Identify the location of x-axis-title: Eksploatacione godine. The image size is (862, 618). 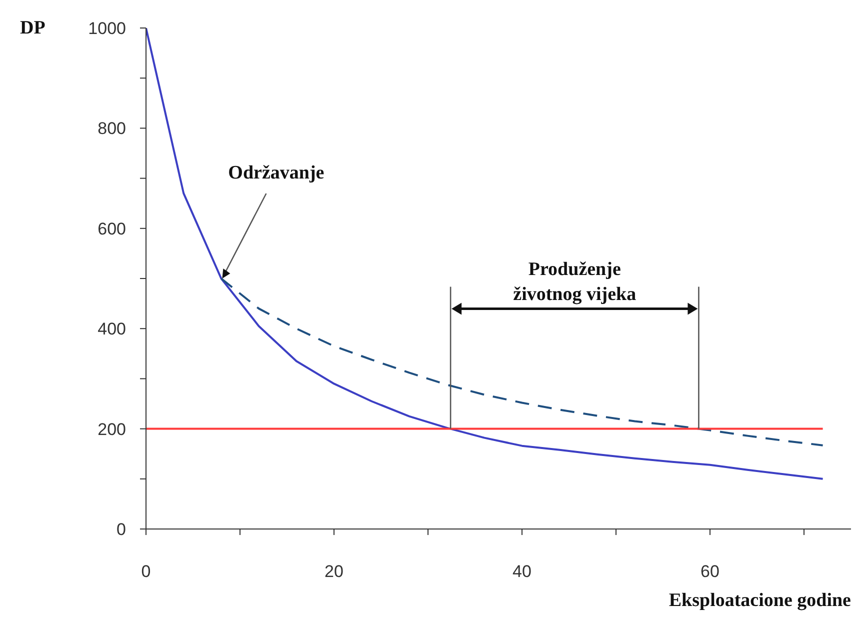
(759, 600).